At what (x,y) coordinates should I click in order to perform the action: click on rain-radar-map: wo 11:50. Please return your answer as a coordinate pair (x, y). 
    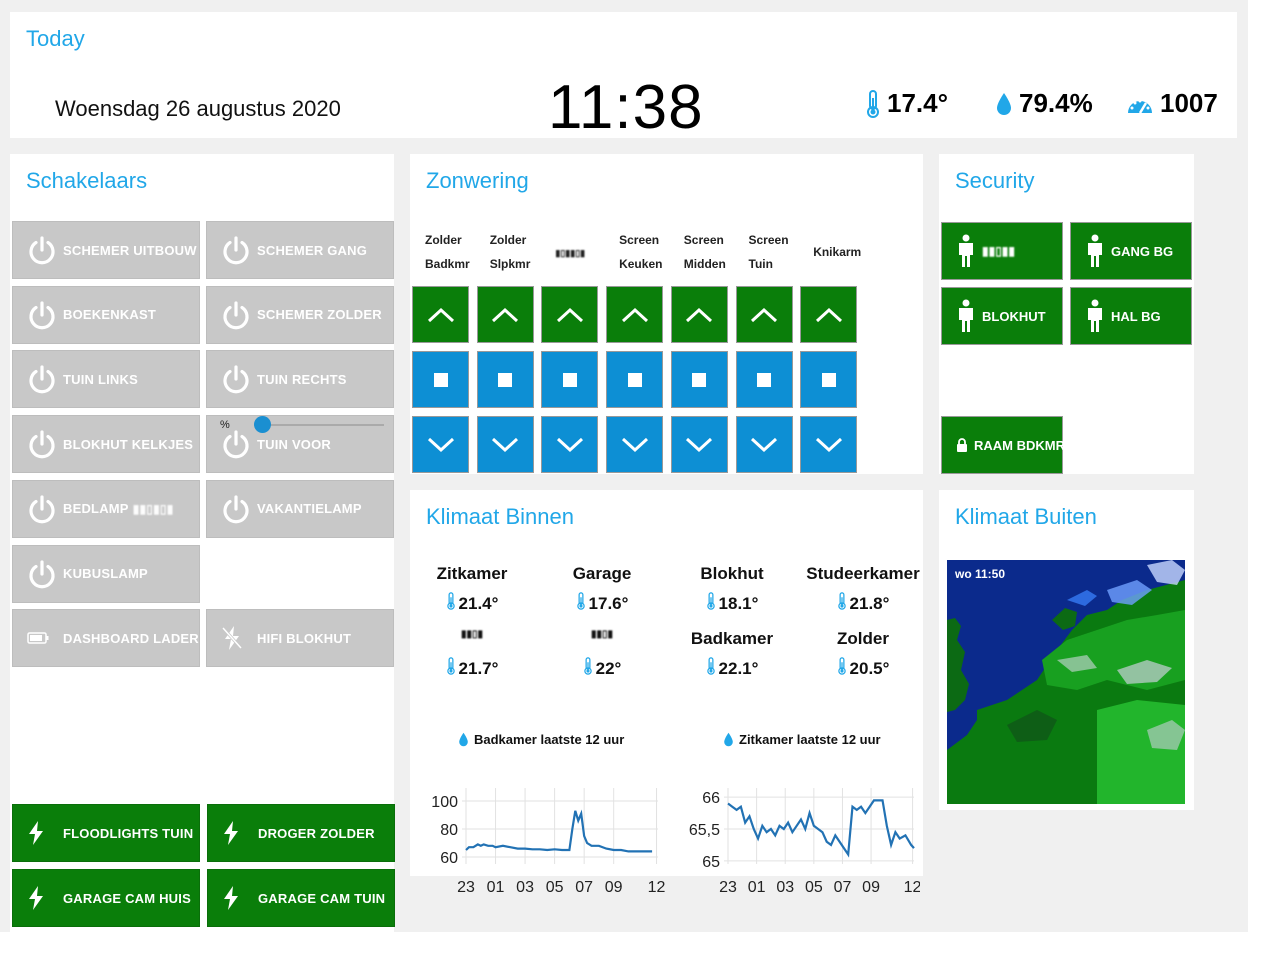
    Looking at the image, I should click on (1066, 682).